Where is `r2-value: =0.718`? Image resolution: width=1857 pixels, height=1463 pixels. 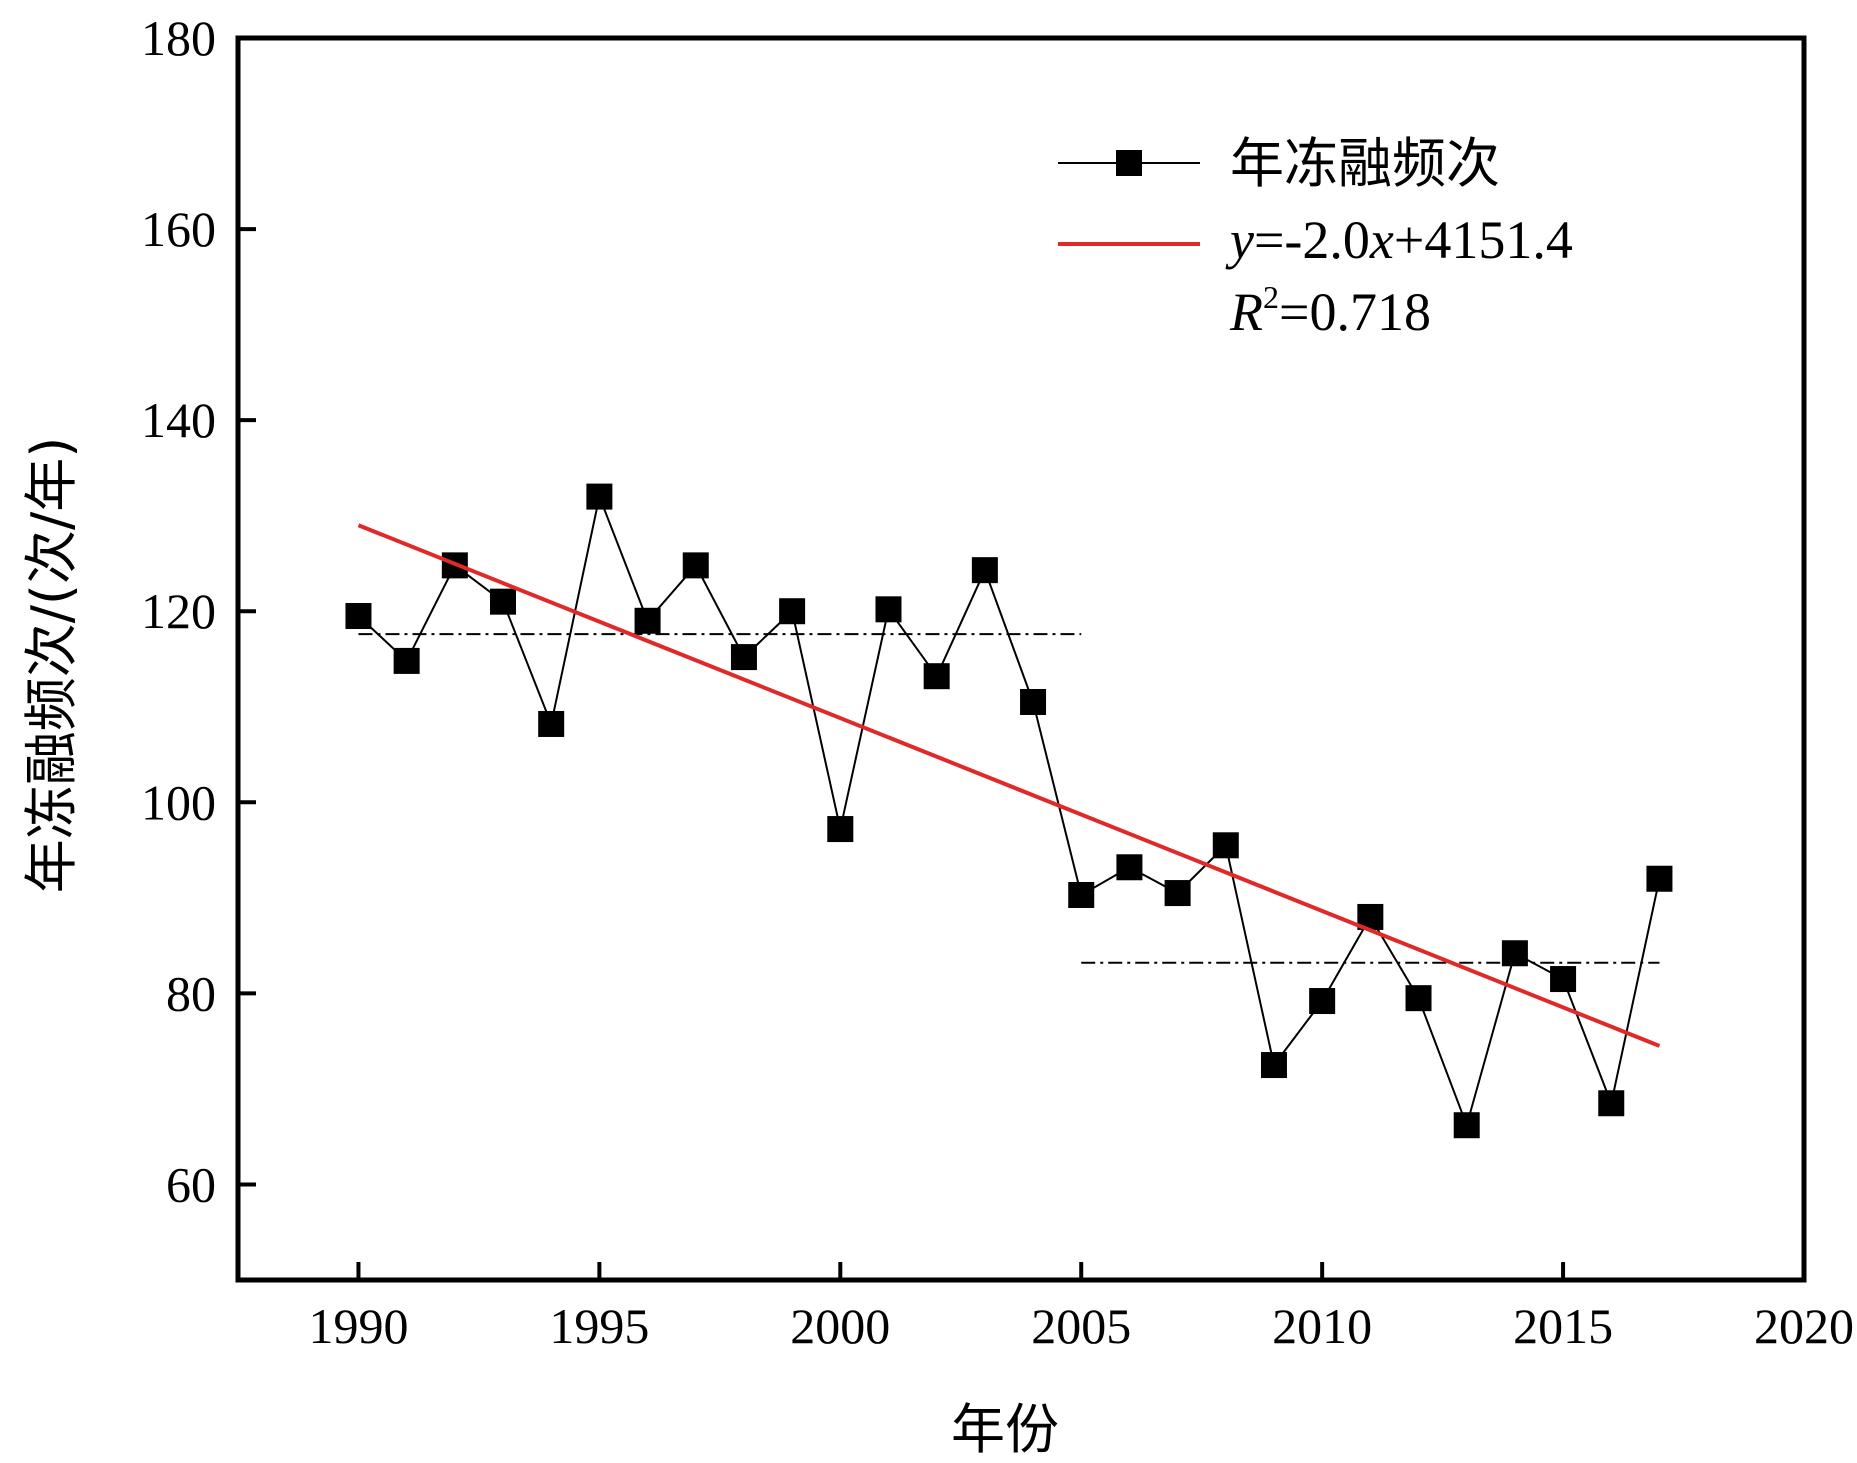
r2-value: =0.718 is located at coordinates (1355, 312).